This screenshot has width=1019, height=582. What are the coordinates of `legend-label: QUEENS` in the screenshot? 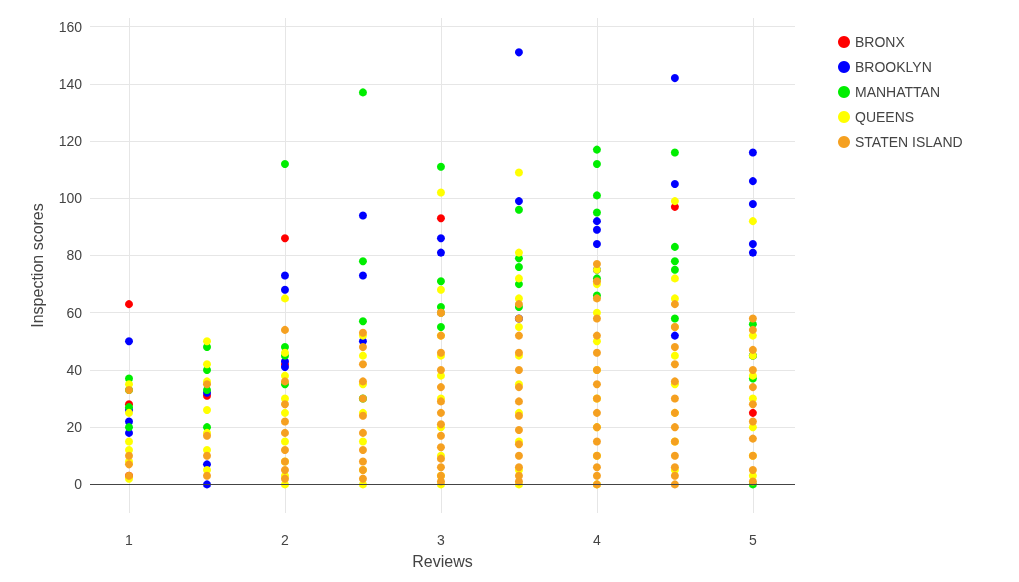 It's located at (885, 117).